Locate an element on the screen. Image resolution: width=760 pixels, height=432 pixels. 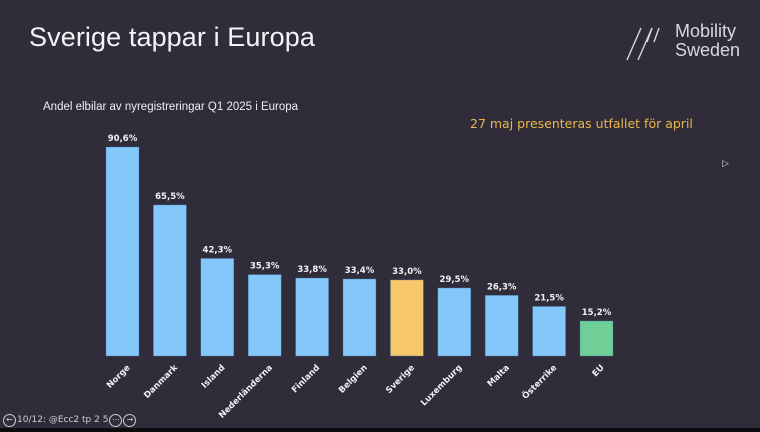
data-label: 15,2% is located at coordinates (597, 313).